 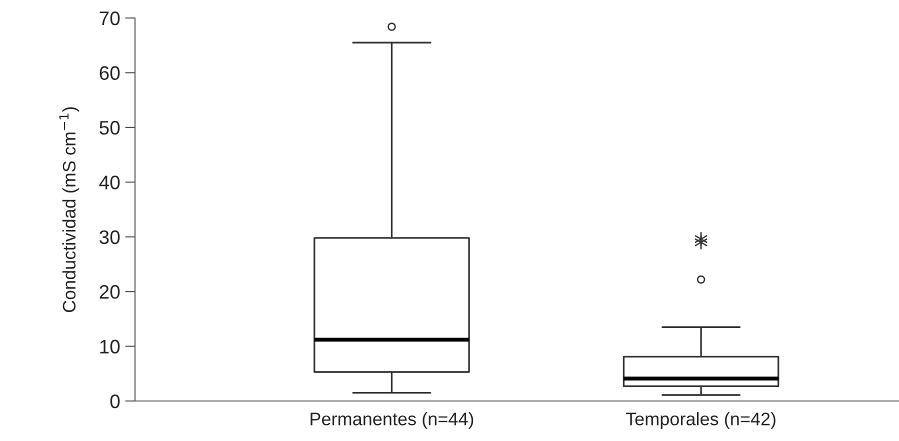 What do you see at coordinates (392, 420) in the screenshot?
I see `x-tick-label: Permanentes (n=44)` at bounding box center [392, 420].